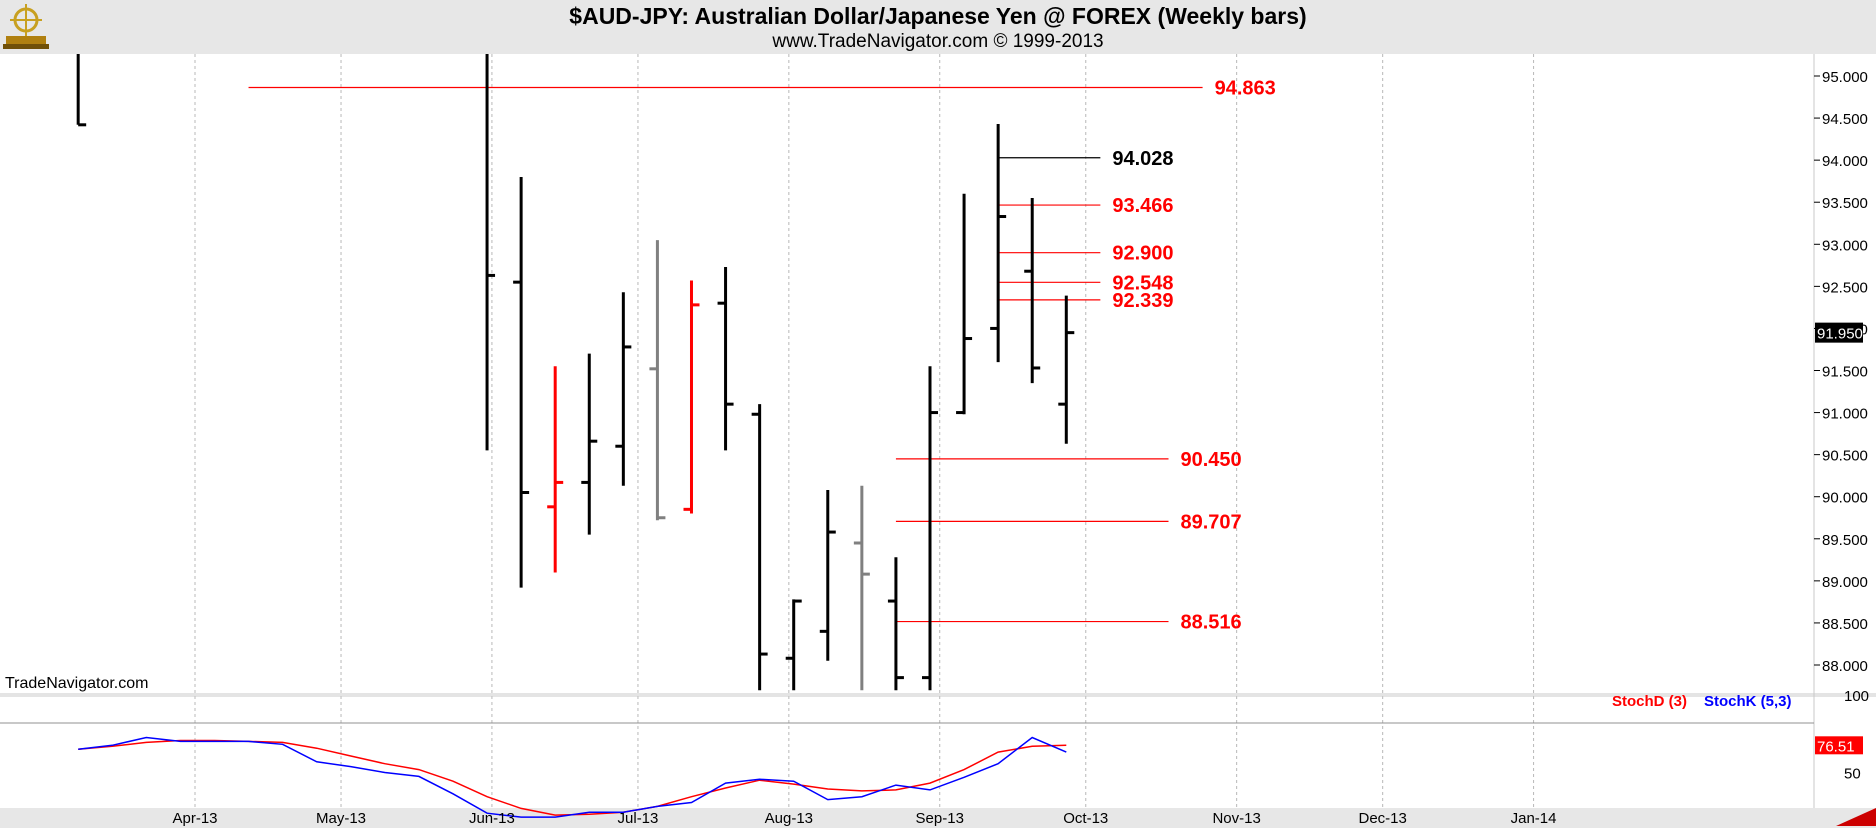 This screenshot has height=828, width=1876. I want to click on last-price-label: 91.950, so click(1840, 334).